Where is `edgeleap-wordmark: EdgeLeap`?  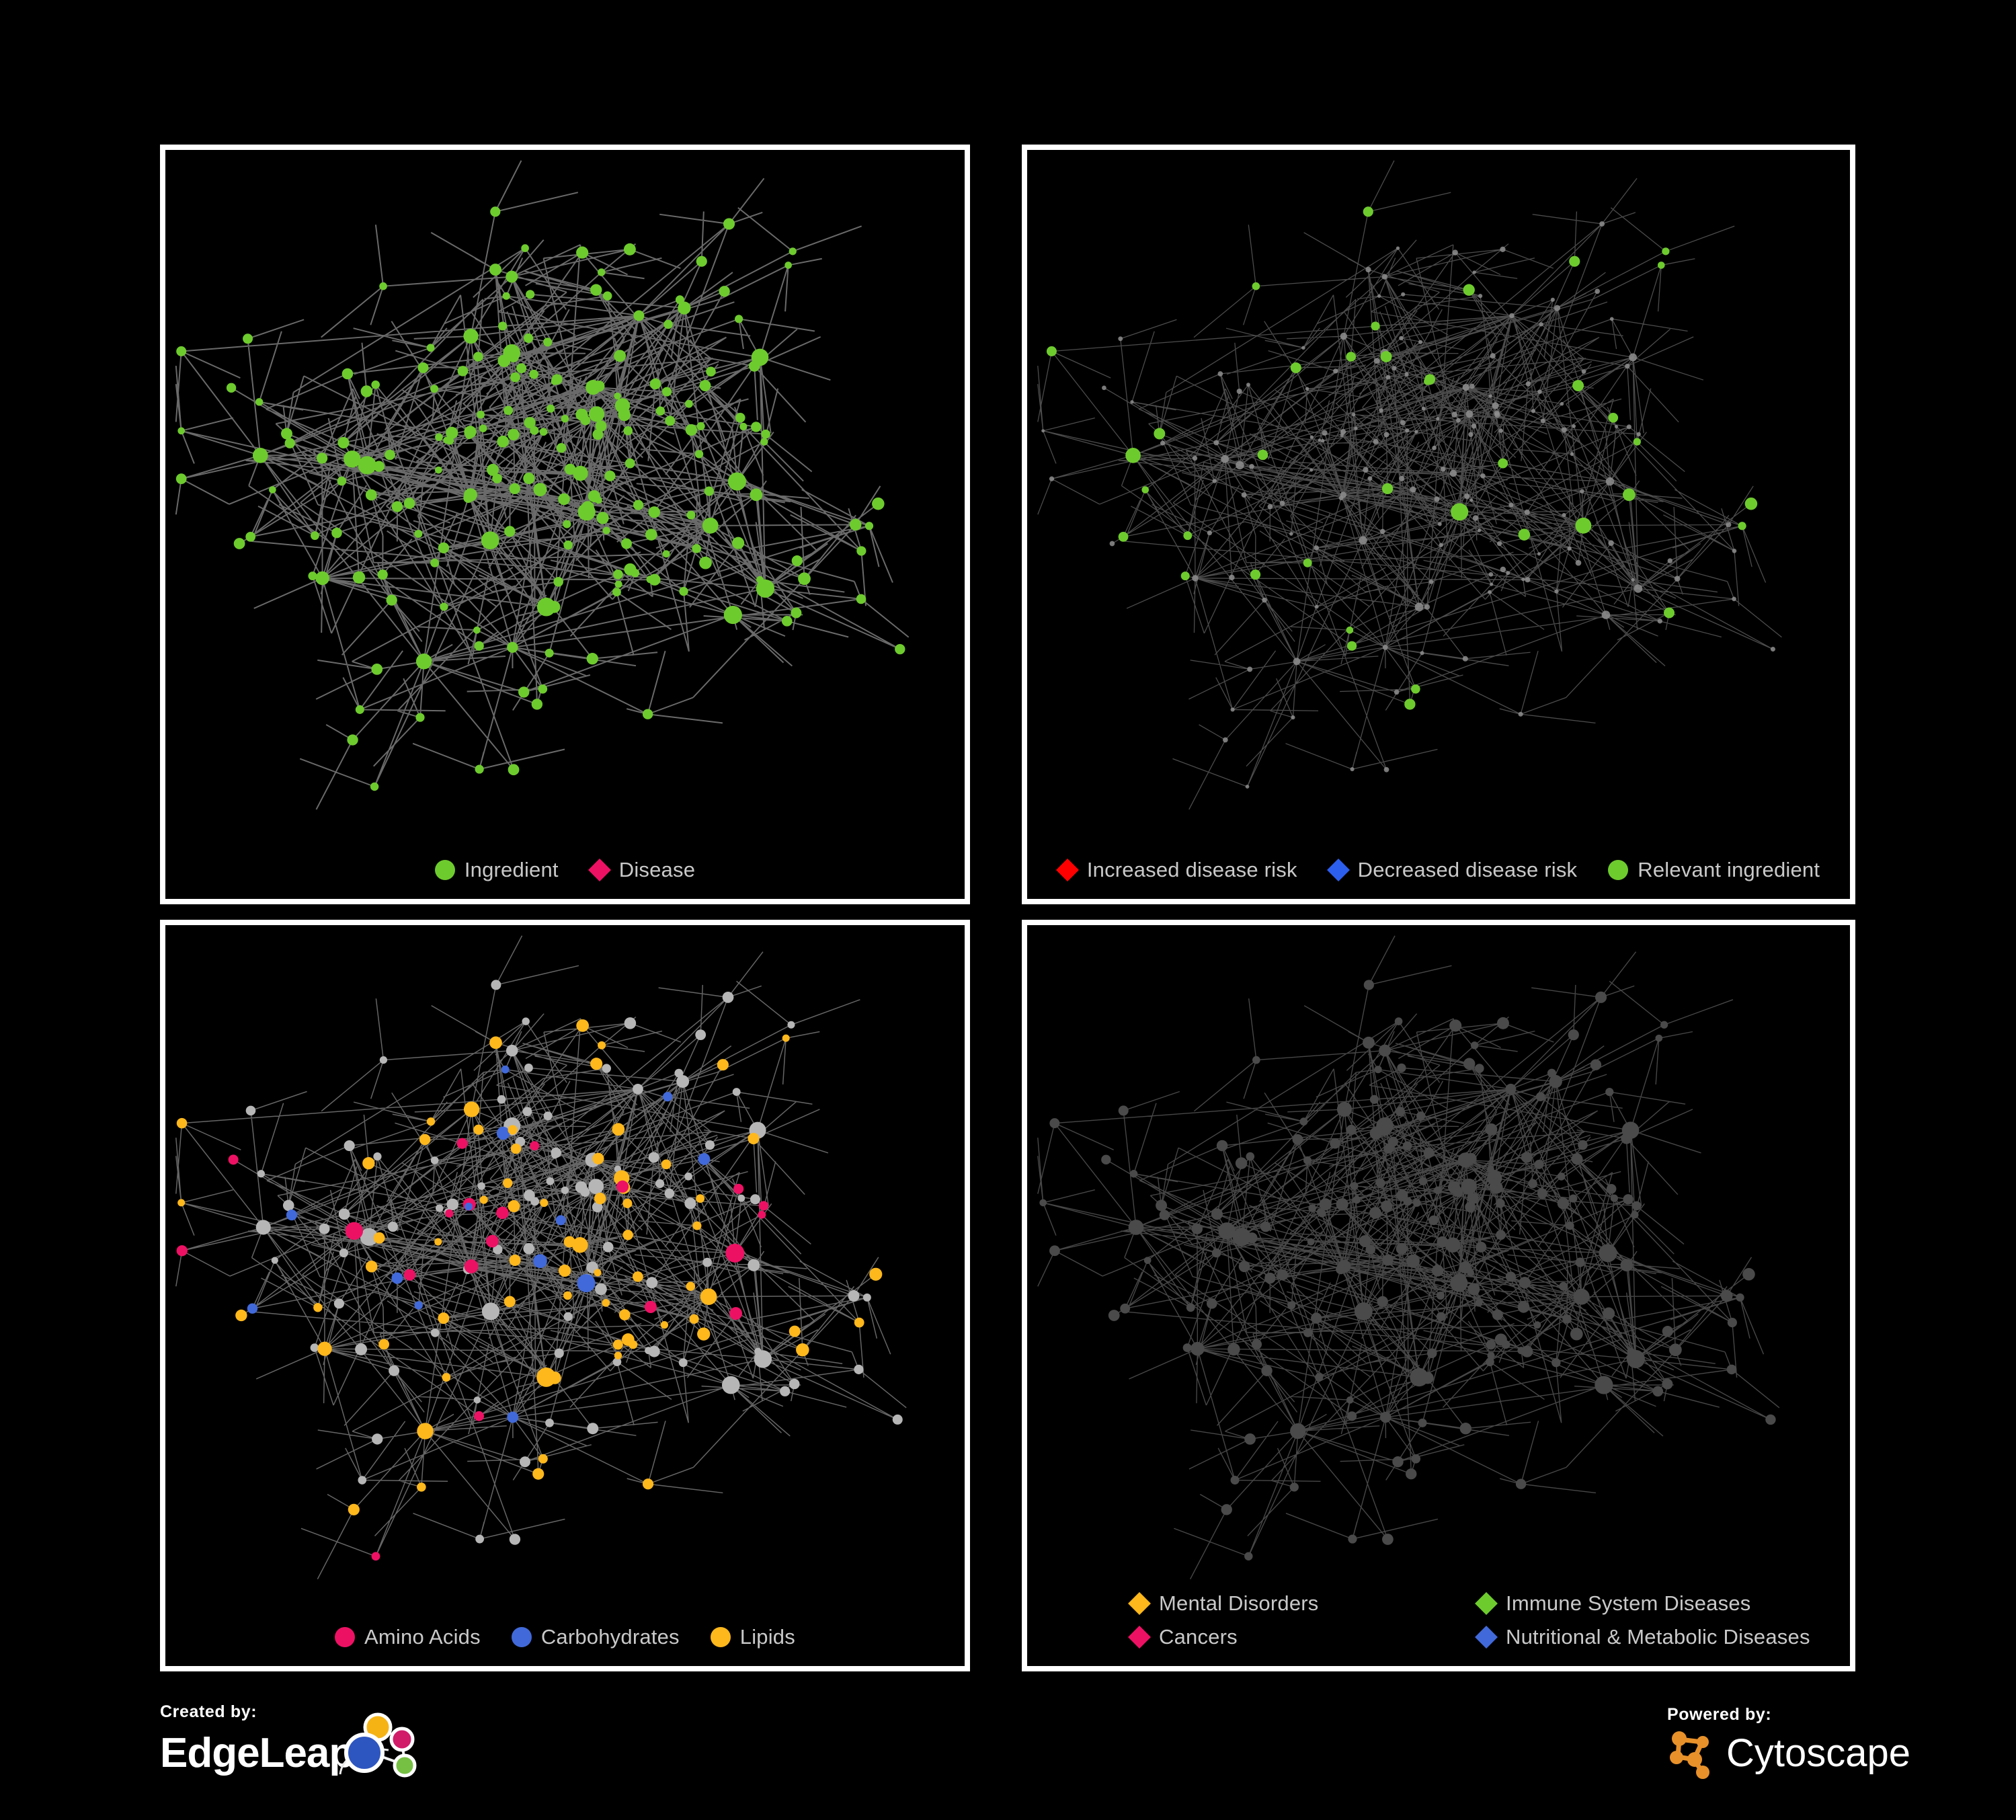 edgeleap-wordmark: EdgeLeap is located at coordinates (257, 1753).